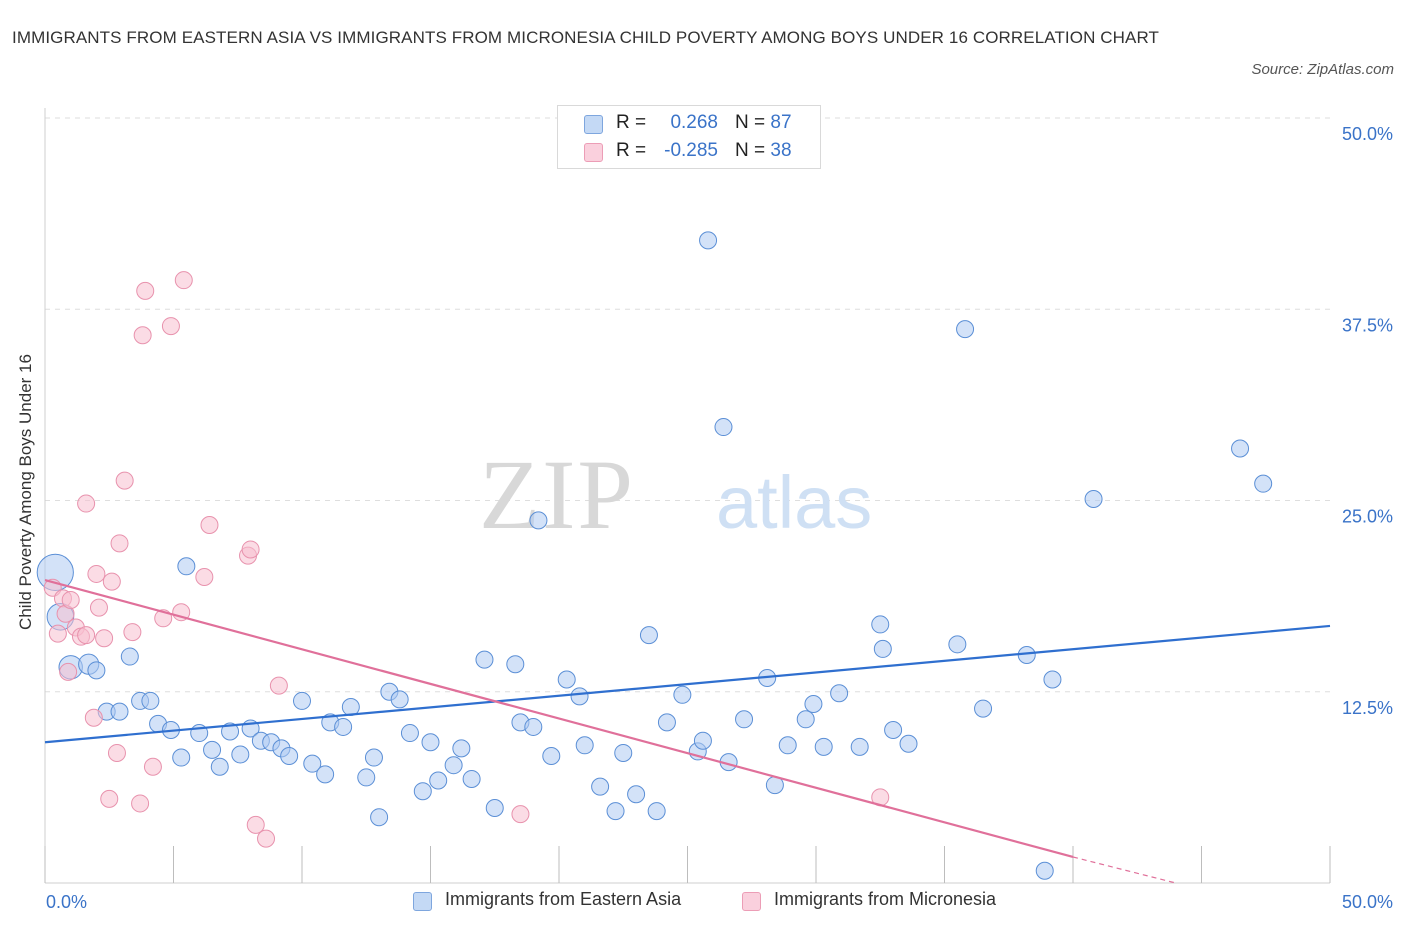  Describe the element at coordinates (675, 494) in the screenshot. I see `watermark: ZIP atlas` at that location.